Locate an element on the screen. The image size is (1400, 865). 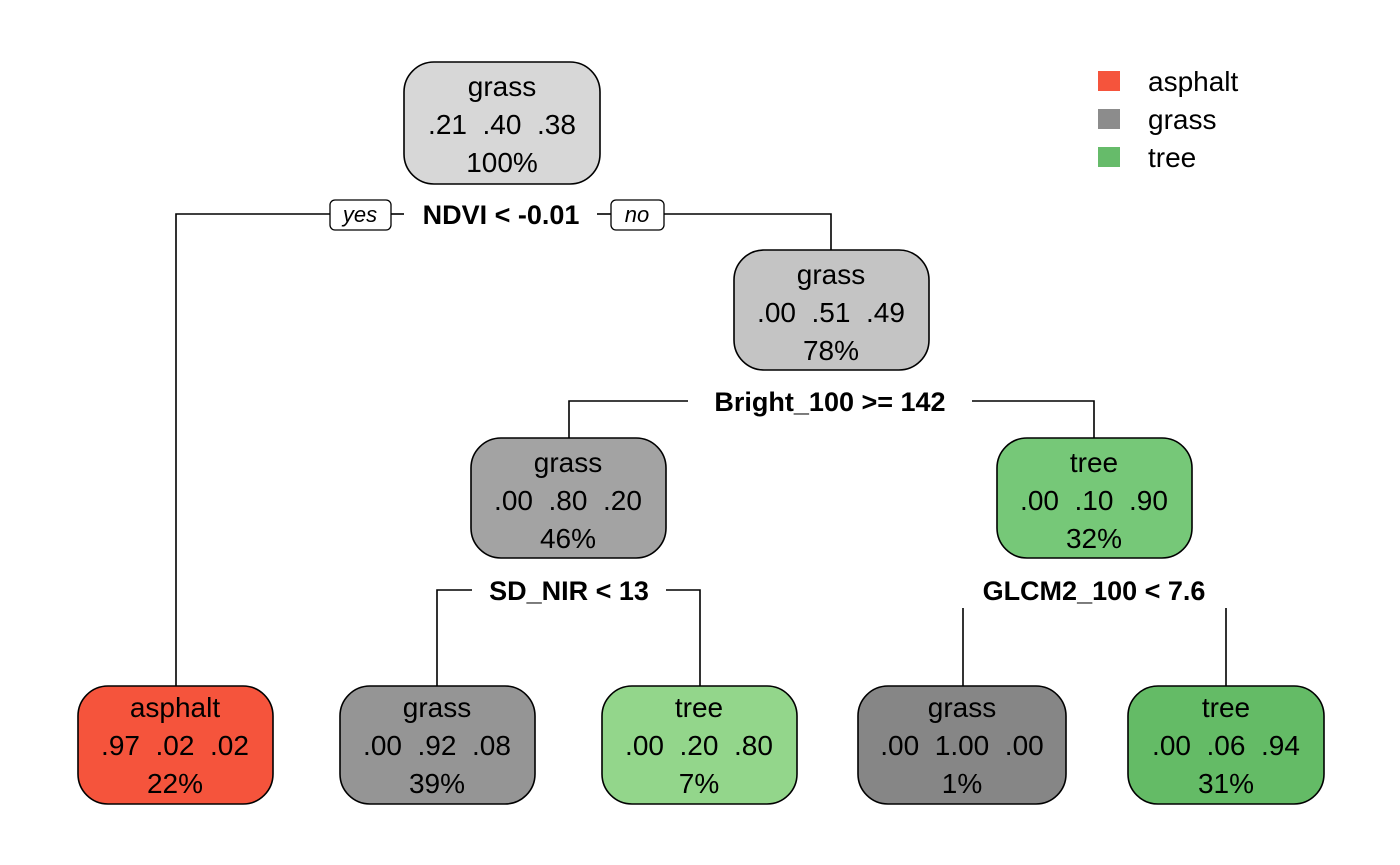
legend-swatch-asphalt is located at coordinates (1109, 81).